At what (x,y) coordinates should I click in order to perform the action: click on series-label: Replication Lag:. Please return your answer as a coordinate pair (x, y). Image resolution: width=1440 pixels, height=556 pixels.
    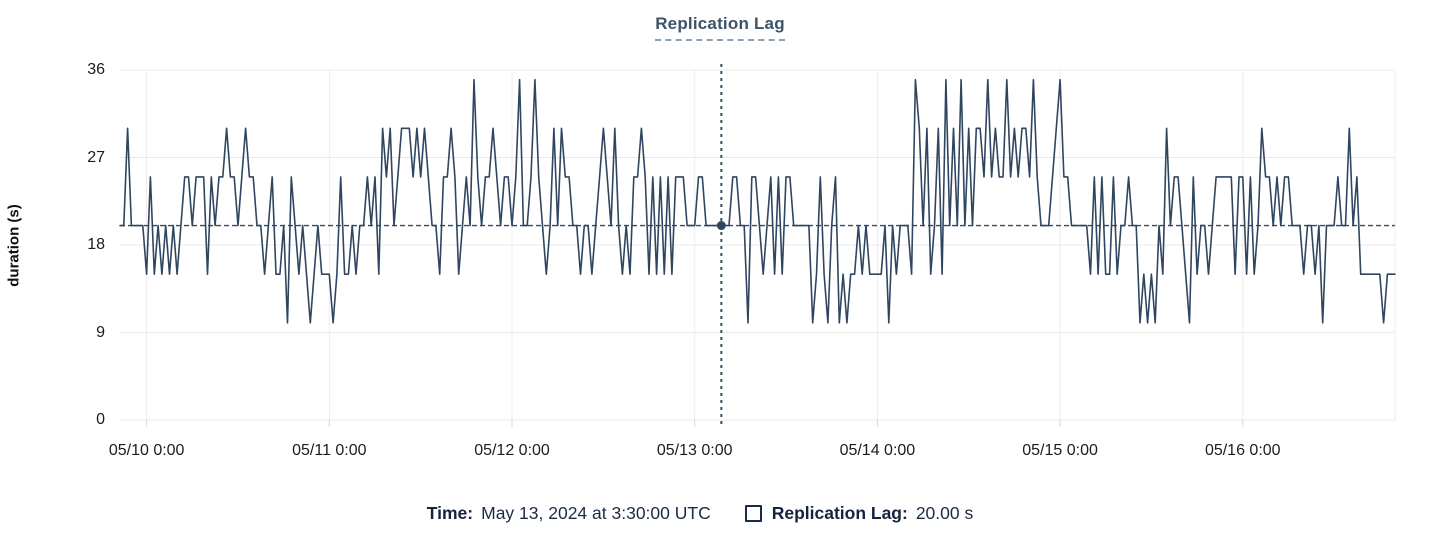
    Looking at the image, I should click on (839, 513).